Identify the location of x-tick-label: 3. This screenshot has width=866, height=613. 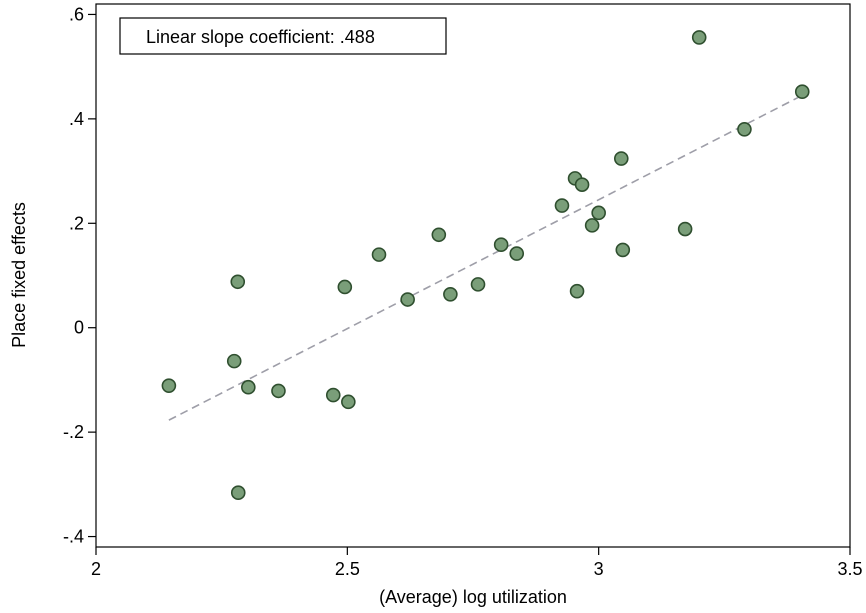
(599, 569).